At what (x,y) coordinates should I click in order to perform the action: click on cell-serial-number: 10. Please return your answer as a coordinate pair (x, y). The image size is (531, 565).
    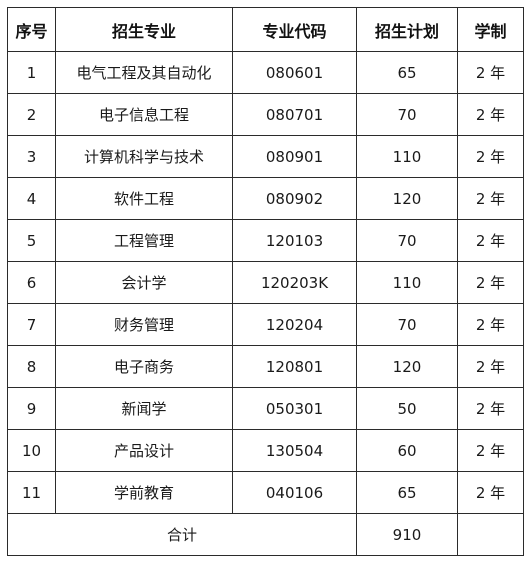
    Looking at the image, I should click on (31, 450).